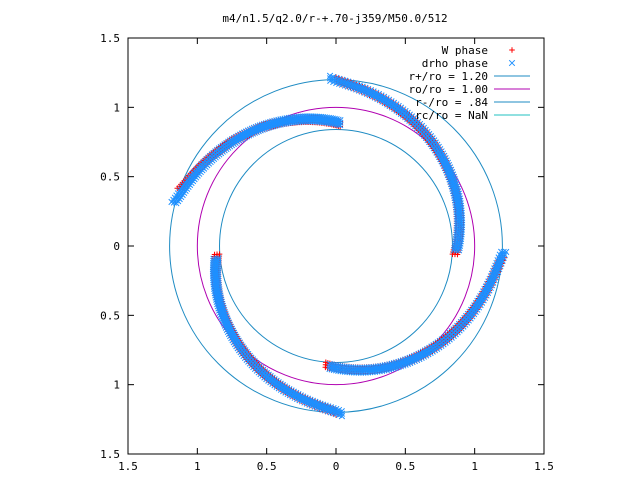 This screenshot has width=640, height=480. Describe the element at coordinates (465, 50) in the screenshot. I see `legend-entry-label: W phase` at that location.